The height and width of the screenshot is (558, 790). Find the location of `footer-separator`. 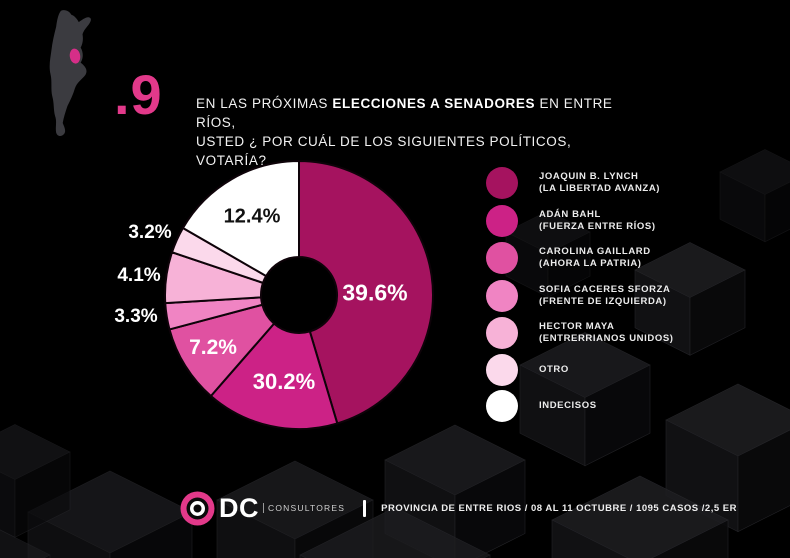

footer-separator is located at coordinates (365, 508).